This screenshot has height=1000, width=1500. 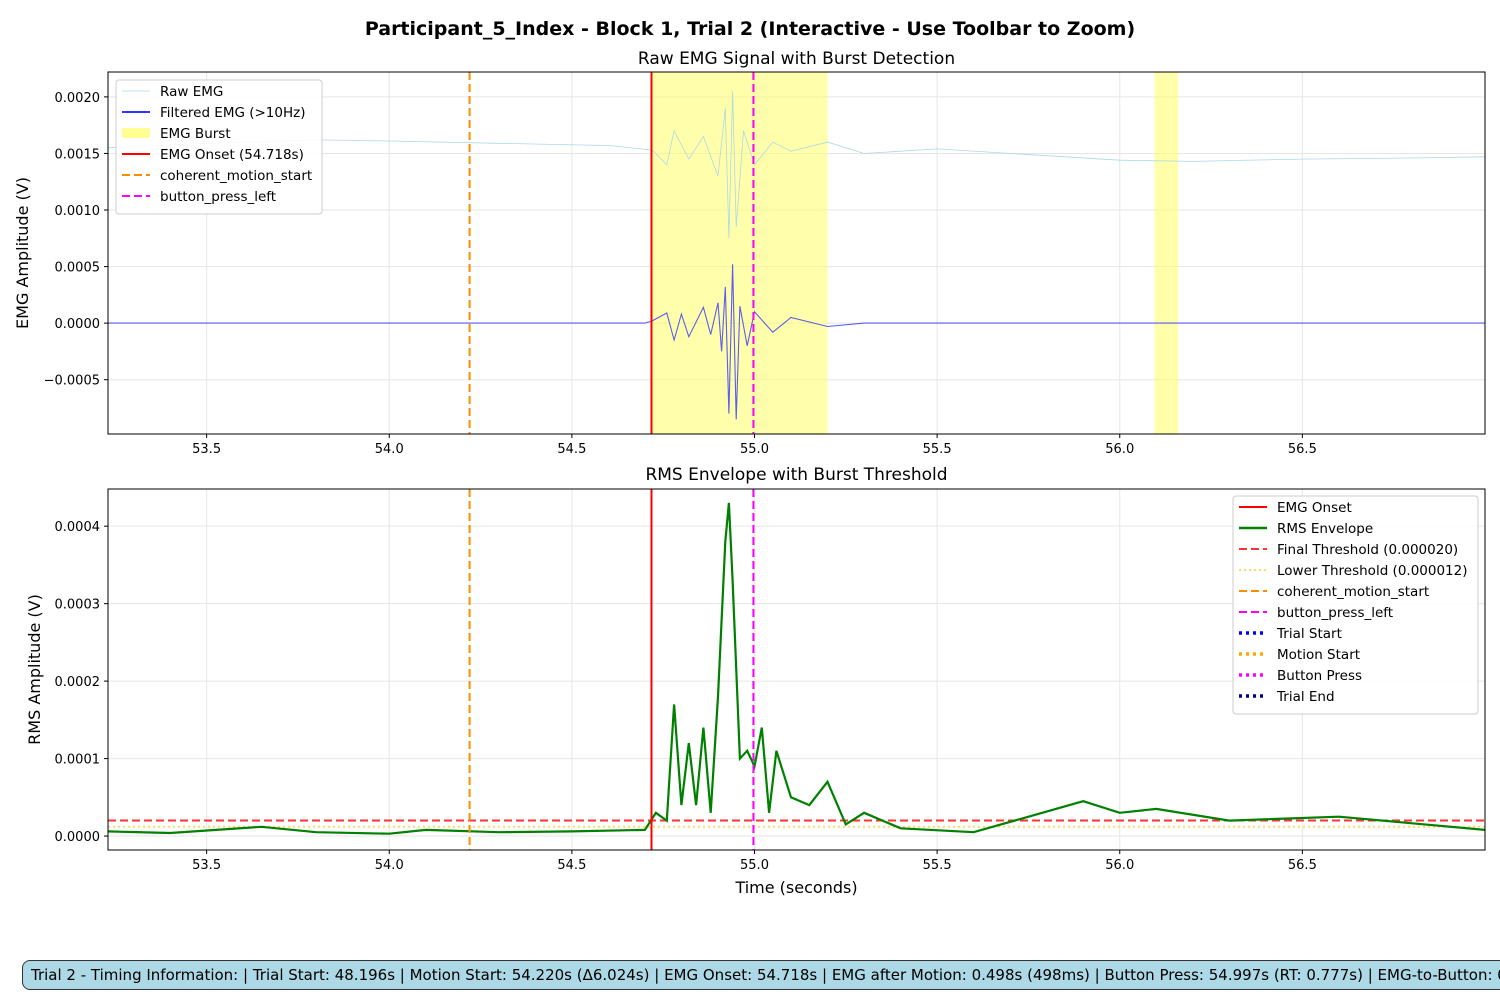 I want to click on y-tick-label: 0.0001, so click(x=78, y=760).